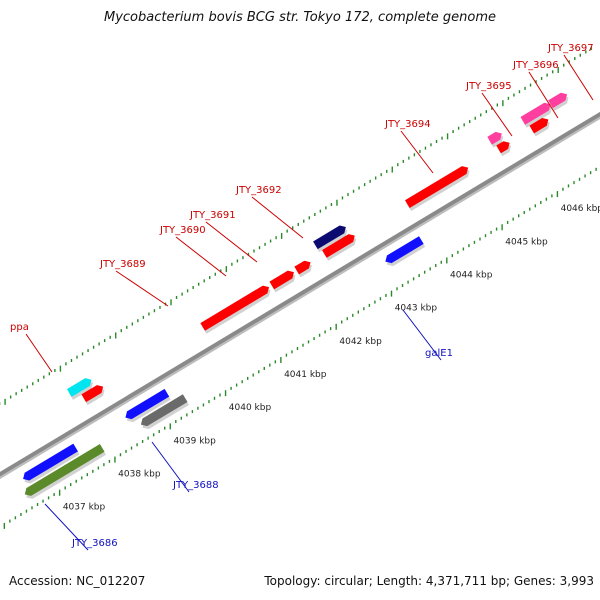 This screenshot has height=600, width=600. Describe the element at coordinates (79, 387) in the screenshot. I see `gene-ppa` at that location.